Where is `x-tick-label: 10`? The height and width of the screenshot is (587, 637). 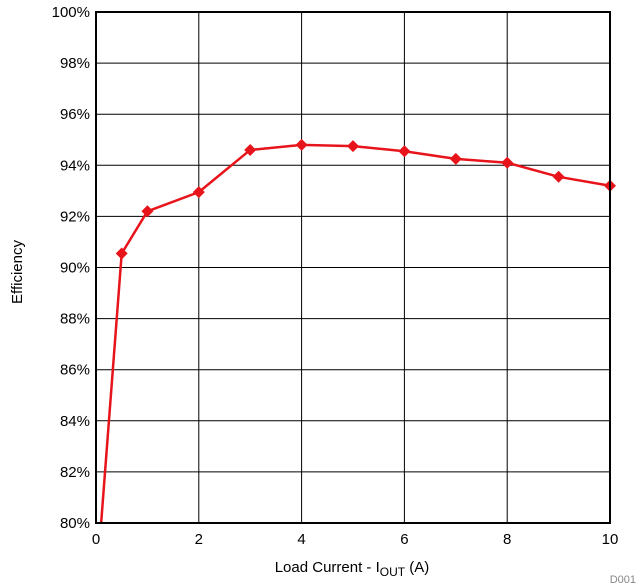 x-tick-label: 10 is located at coordinates (610, 539).